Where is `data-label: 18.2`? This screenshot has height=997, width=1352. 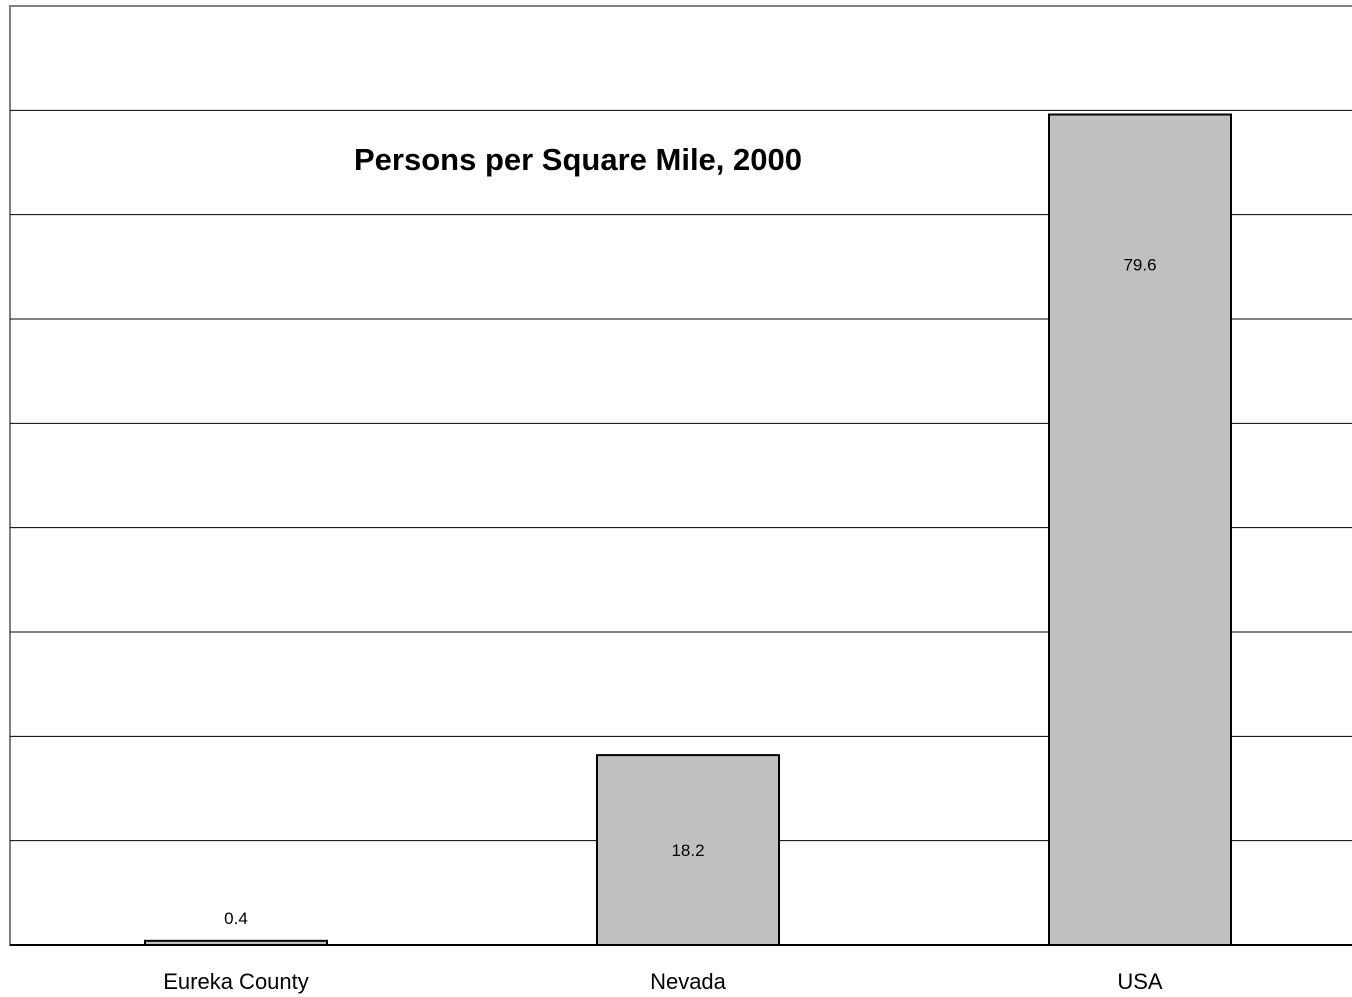 data-label: 18.2 is located at coordinates (687, 850).